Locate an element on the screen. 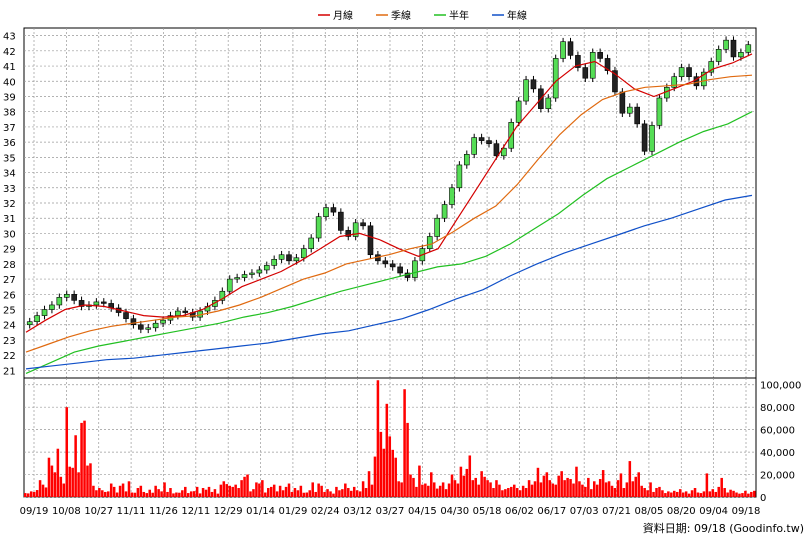  volume-tick-label: 20,000 is located at coordinates (777, 476).